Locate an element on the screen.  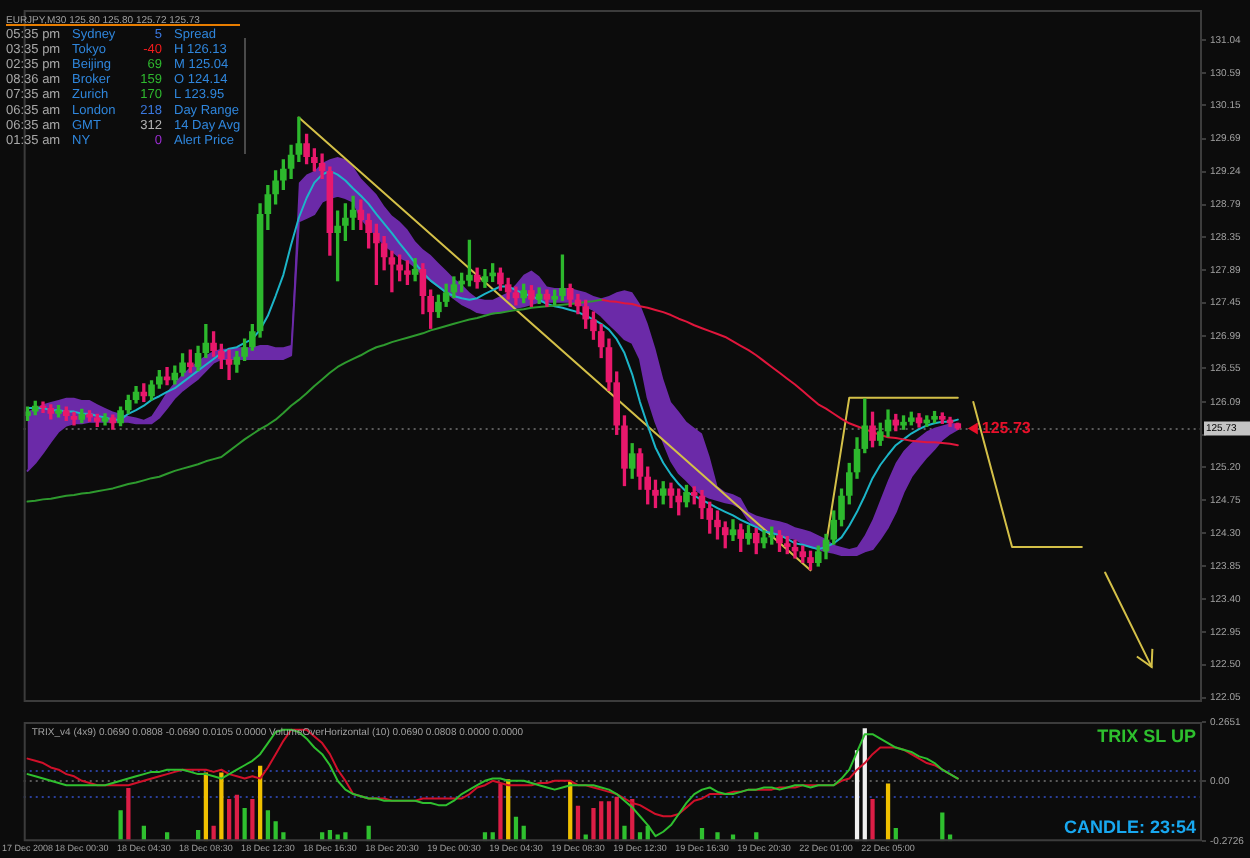
annotation: TRIX SL UP is located at coordinates (1146, 735).